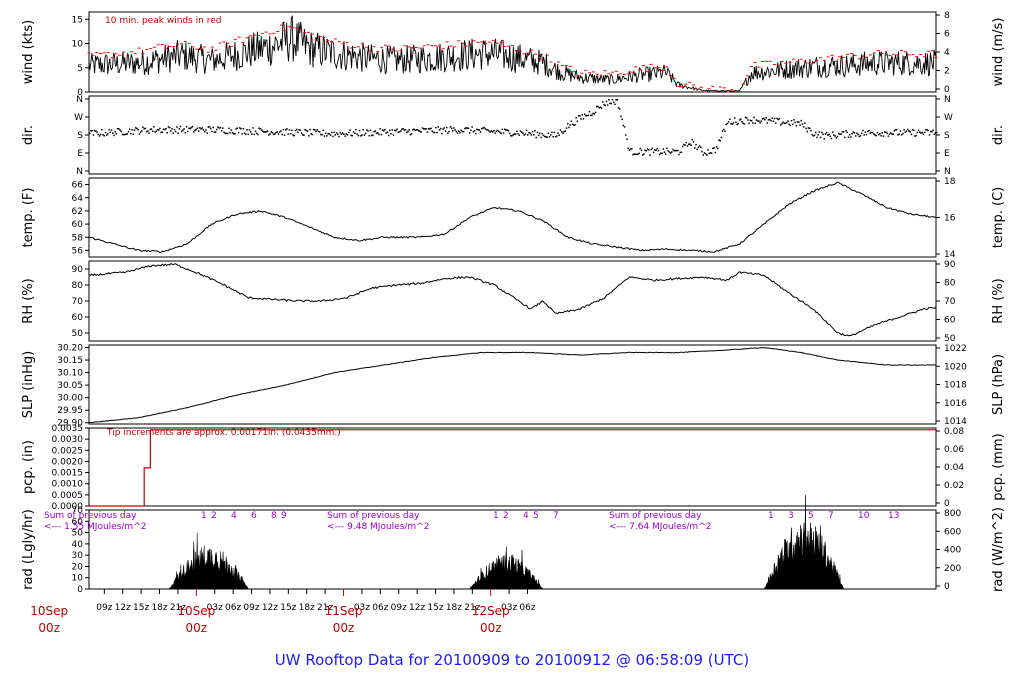  What do you see at coordinates (998, 135) in the screenshot?
I see `ylabel-right-dir: dir.` at bounding box center [998, 135].